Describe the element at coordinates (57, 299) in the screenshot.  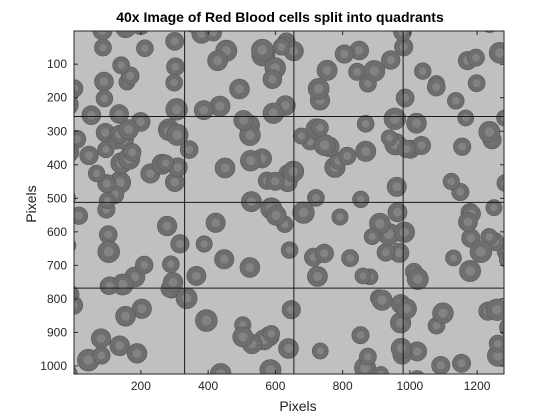
I see `y-tick-label: 800` at that location.